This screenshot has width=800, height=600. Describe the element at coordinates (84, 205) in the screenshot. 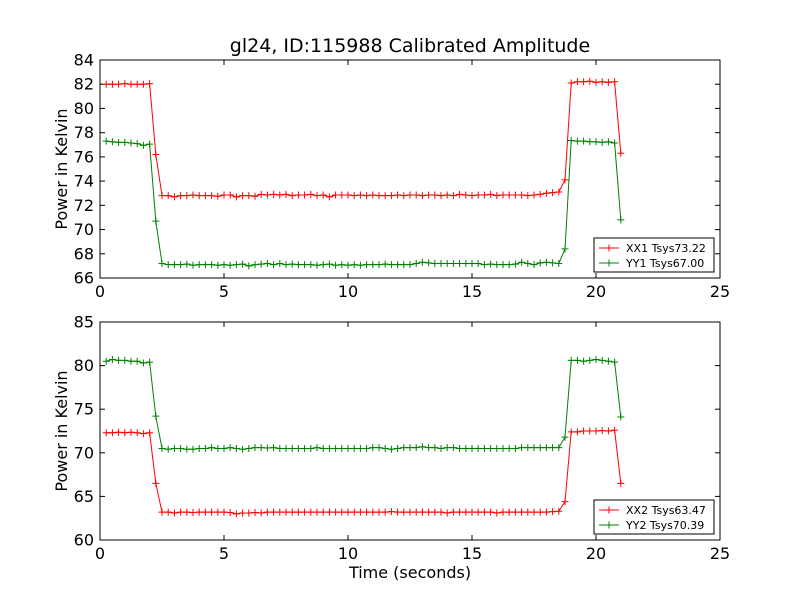

I see `y-tick-label: 72` at that location.